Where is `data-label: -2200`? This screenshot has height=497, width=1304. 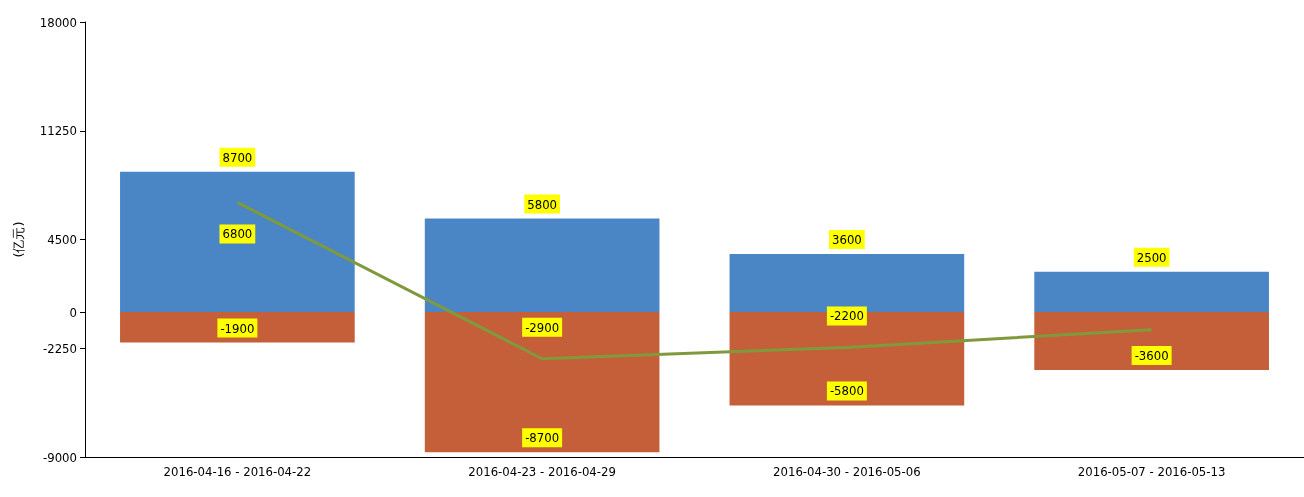 data-label: -2200 is located at coordinates (846, 316).